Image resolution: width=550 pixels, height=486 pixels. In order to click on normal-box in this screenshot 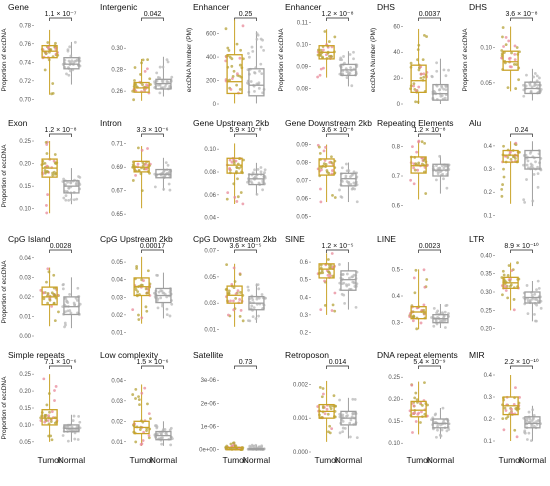, I will do `click(440, 92)`.